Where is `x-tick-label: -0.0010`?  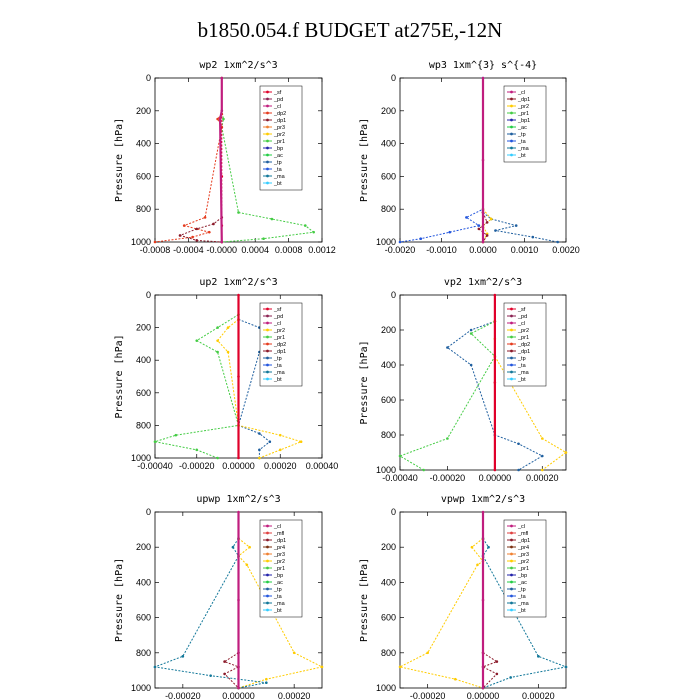 x-tick-label: -0.0010 is located at coordinates (441, 250).